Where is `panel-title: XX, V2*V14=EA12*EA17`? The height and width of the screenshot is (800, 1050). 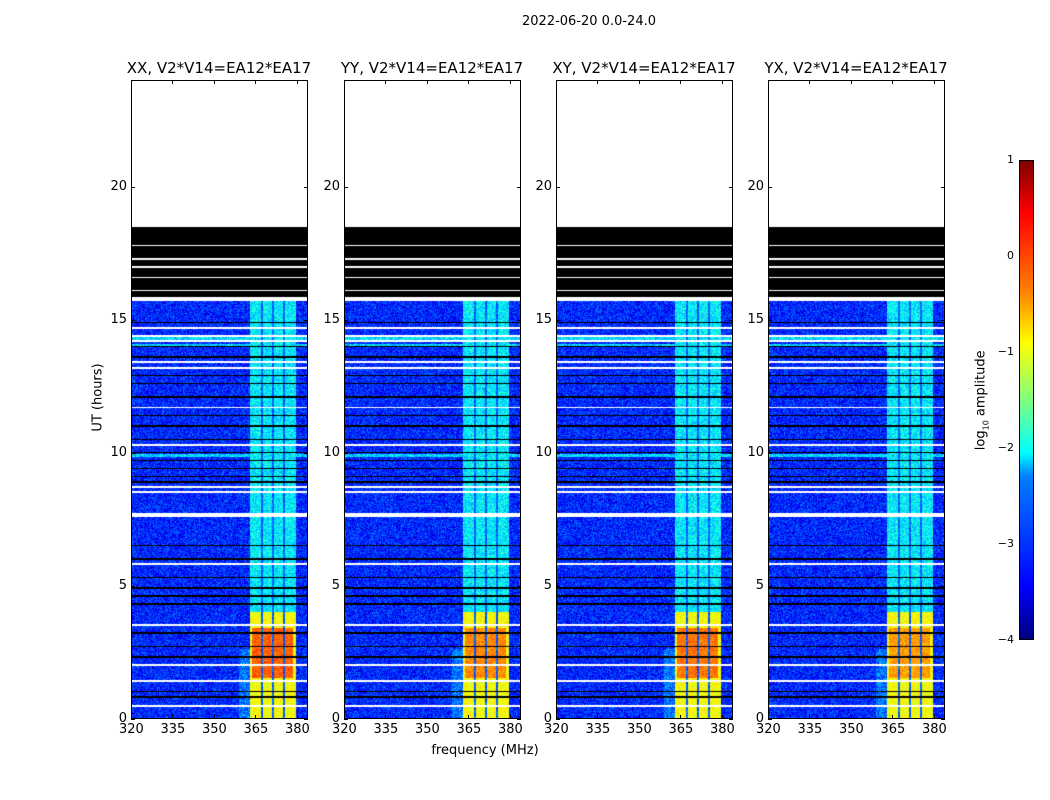
panel-title: XX, V2*V14=EA12*EA17 is located at coordinates (219, 68).